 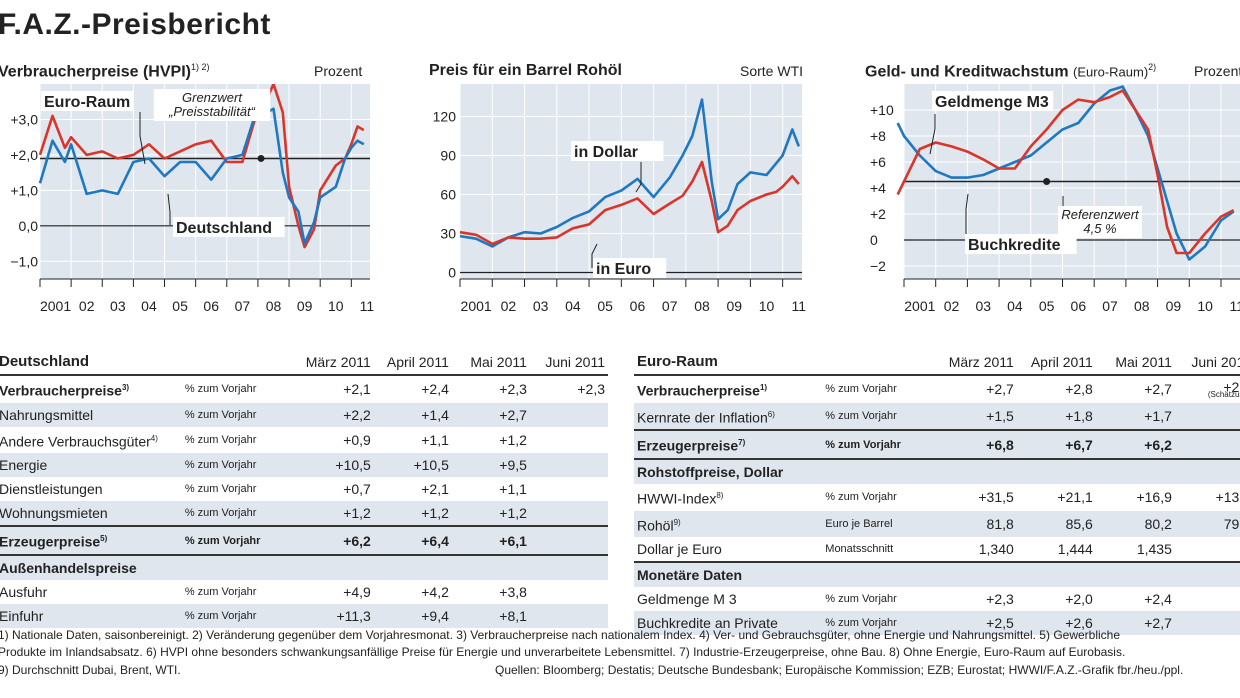 I want to click on chart1-title: Verbraucherpreise (HVPI)1) 2), so click(x=104, y=71).